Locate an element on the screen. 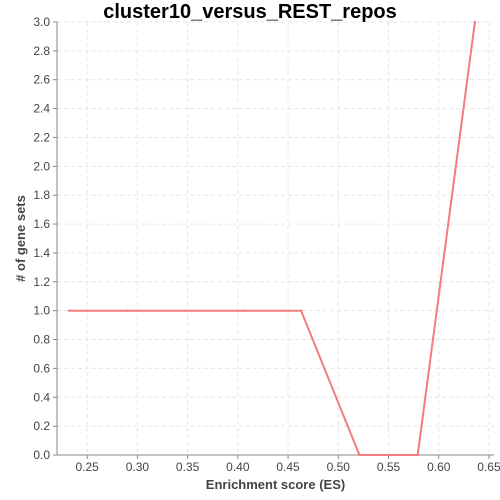 The image size is (500, 500). y-tick-label: 0.4 is located at coordinates (41, 397).